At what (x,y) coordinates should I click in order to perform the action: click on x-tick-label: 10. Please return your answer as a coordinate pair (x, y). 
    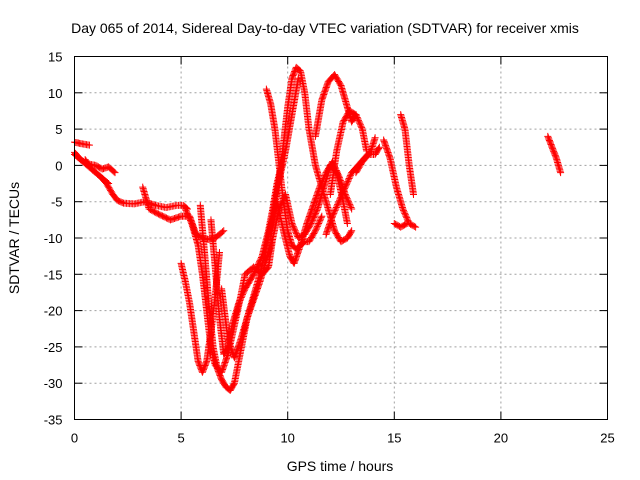
    Looking at the image, I should click on (287, 438).